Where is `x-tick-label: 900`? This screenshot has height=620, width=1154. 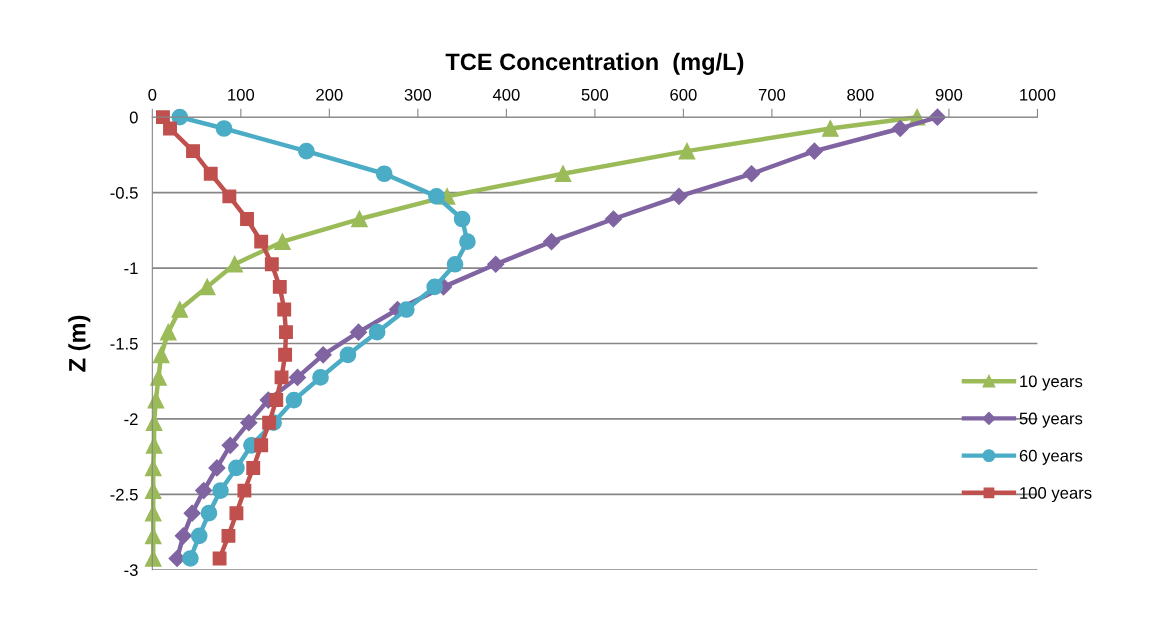
x-tick-label: 900 is located at coordinates (949, 94).